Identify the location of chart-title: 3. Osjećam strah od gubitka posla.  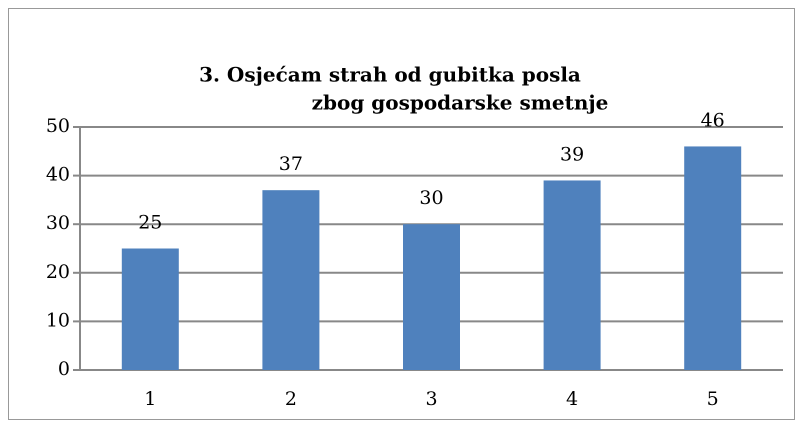
(390, 75).